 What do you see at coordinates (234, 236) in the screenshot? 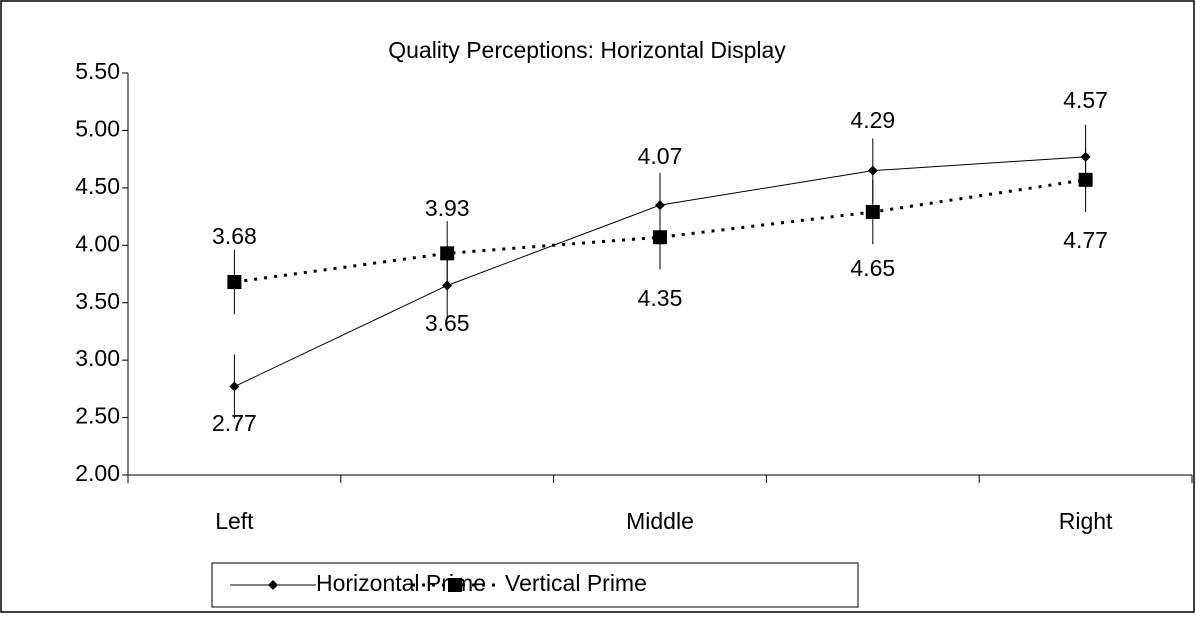
I see `data-label: 3.68` at bounding box center [234, 236].